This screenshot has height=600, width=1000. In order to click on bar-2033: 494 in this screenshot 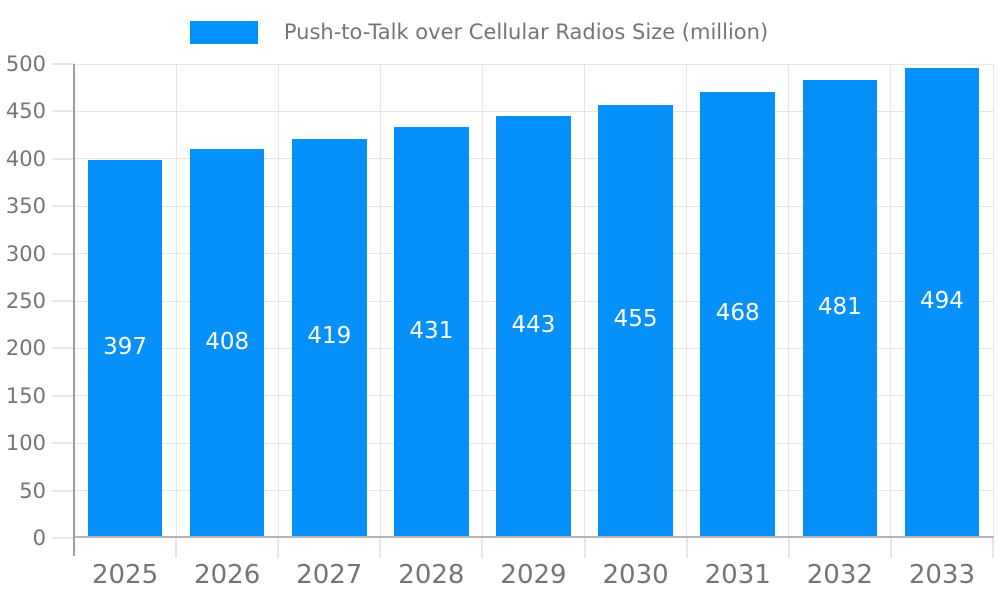, I will do `click(942, 301)`.